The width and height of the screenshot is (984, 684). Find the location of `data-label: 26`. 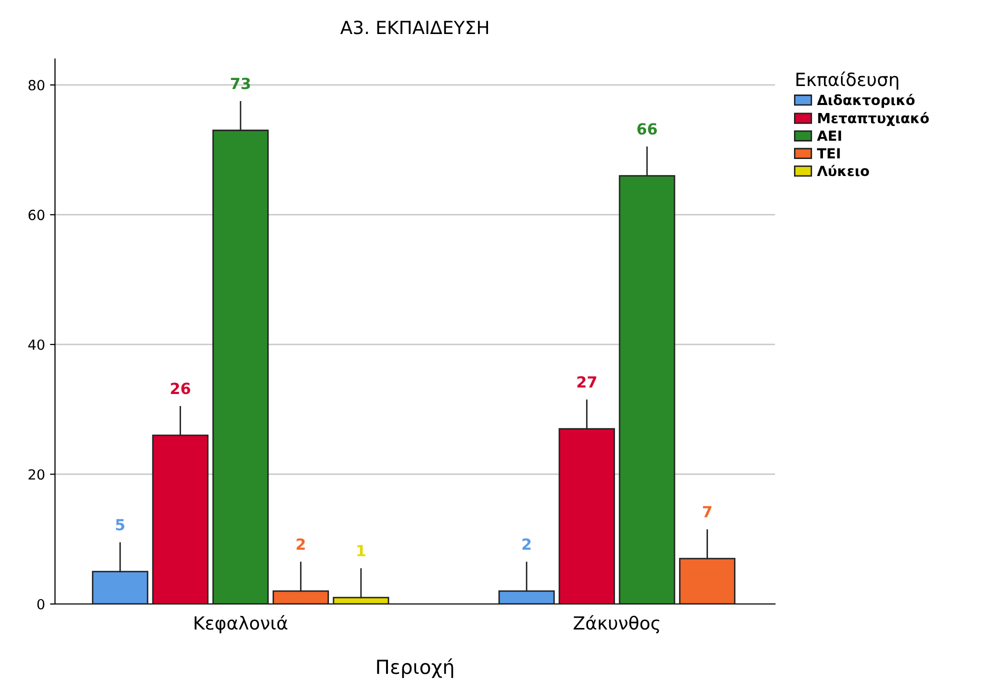

data-label: 26 is located at coordinates (180, 388).